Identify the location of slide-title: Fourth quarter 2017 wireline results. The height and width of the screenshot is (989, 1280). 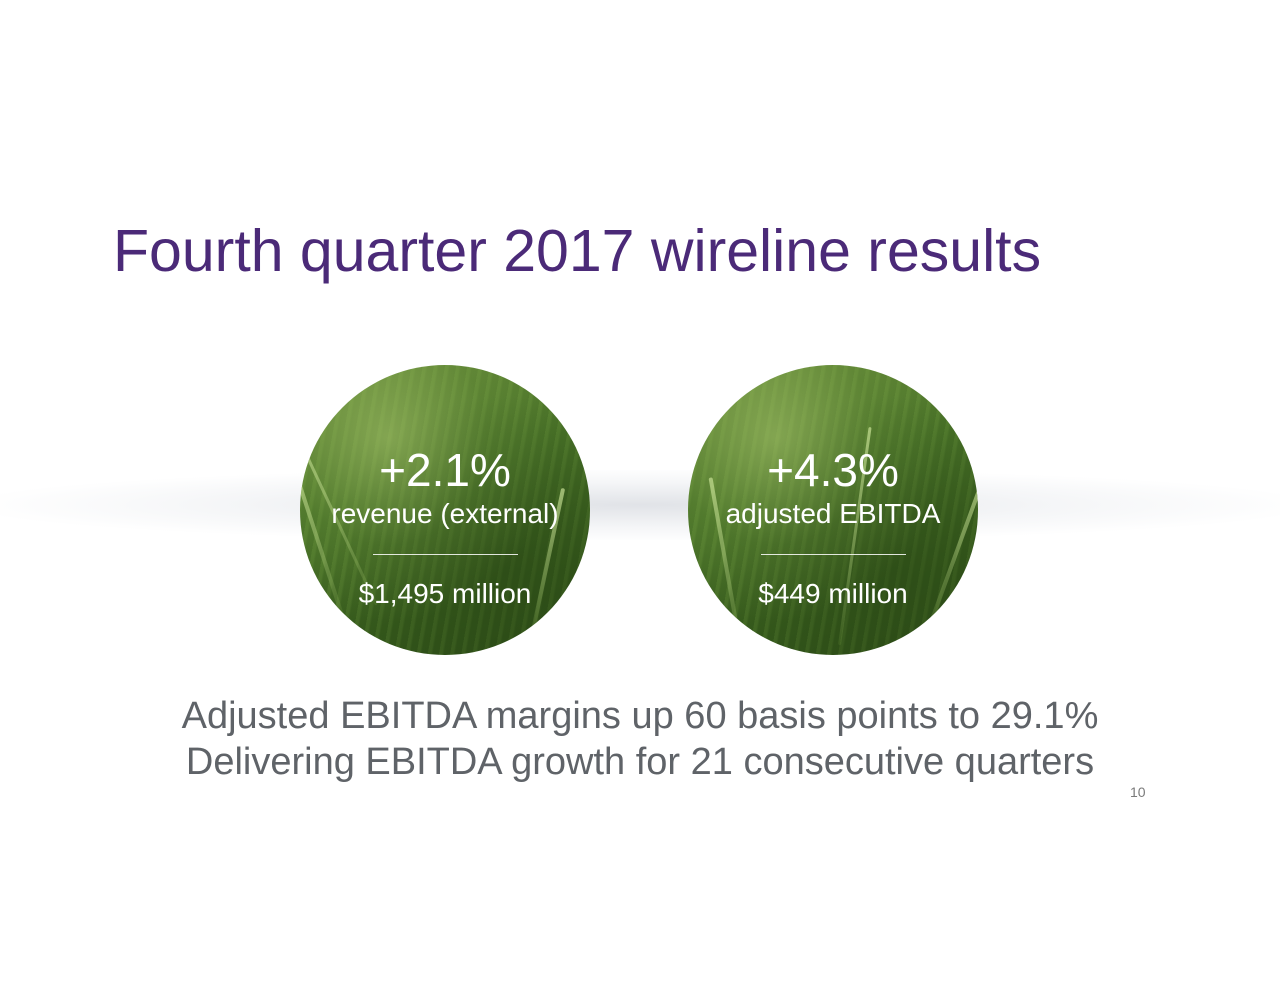
(577, 251).